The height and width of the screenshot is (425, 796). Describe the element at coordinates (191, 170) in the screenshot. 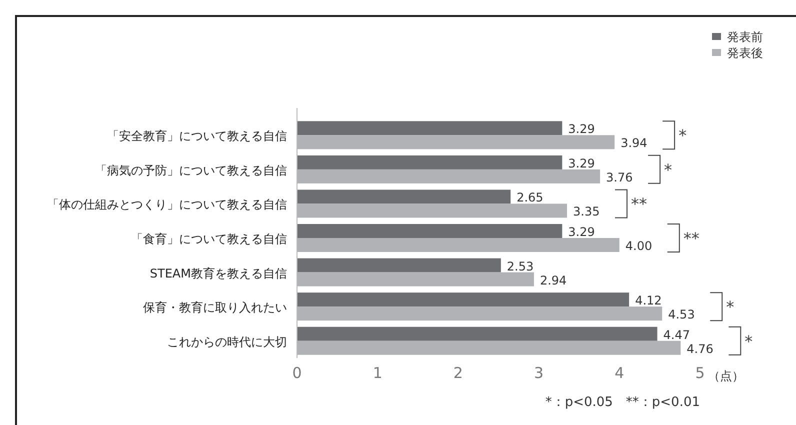

I see `y-tick-label: 「病気の予防」について教える自信` at that location.